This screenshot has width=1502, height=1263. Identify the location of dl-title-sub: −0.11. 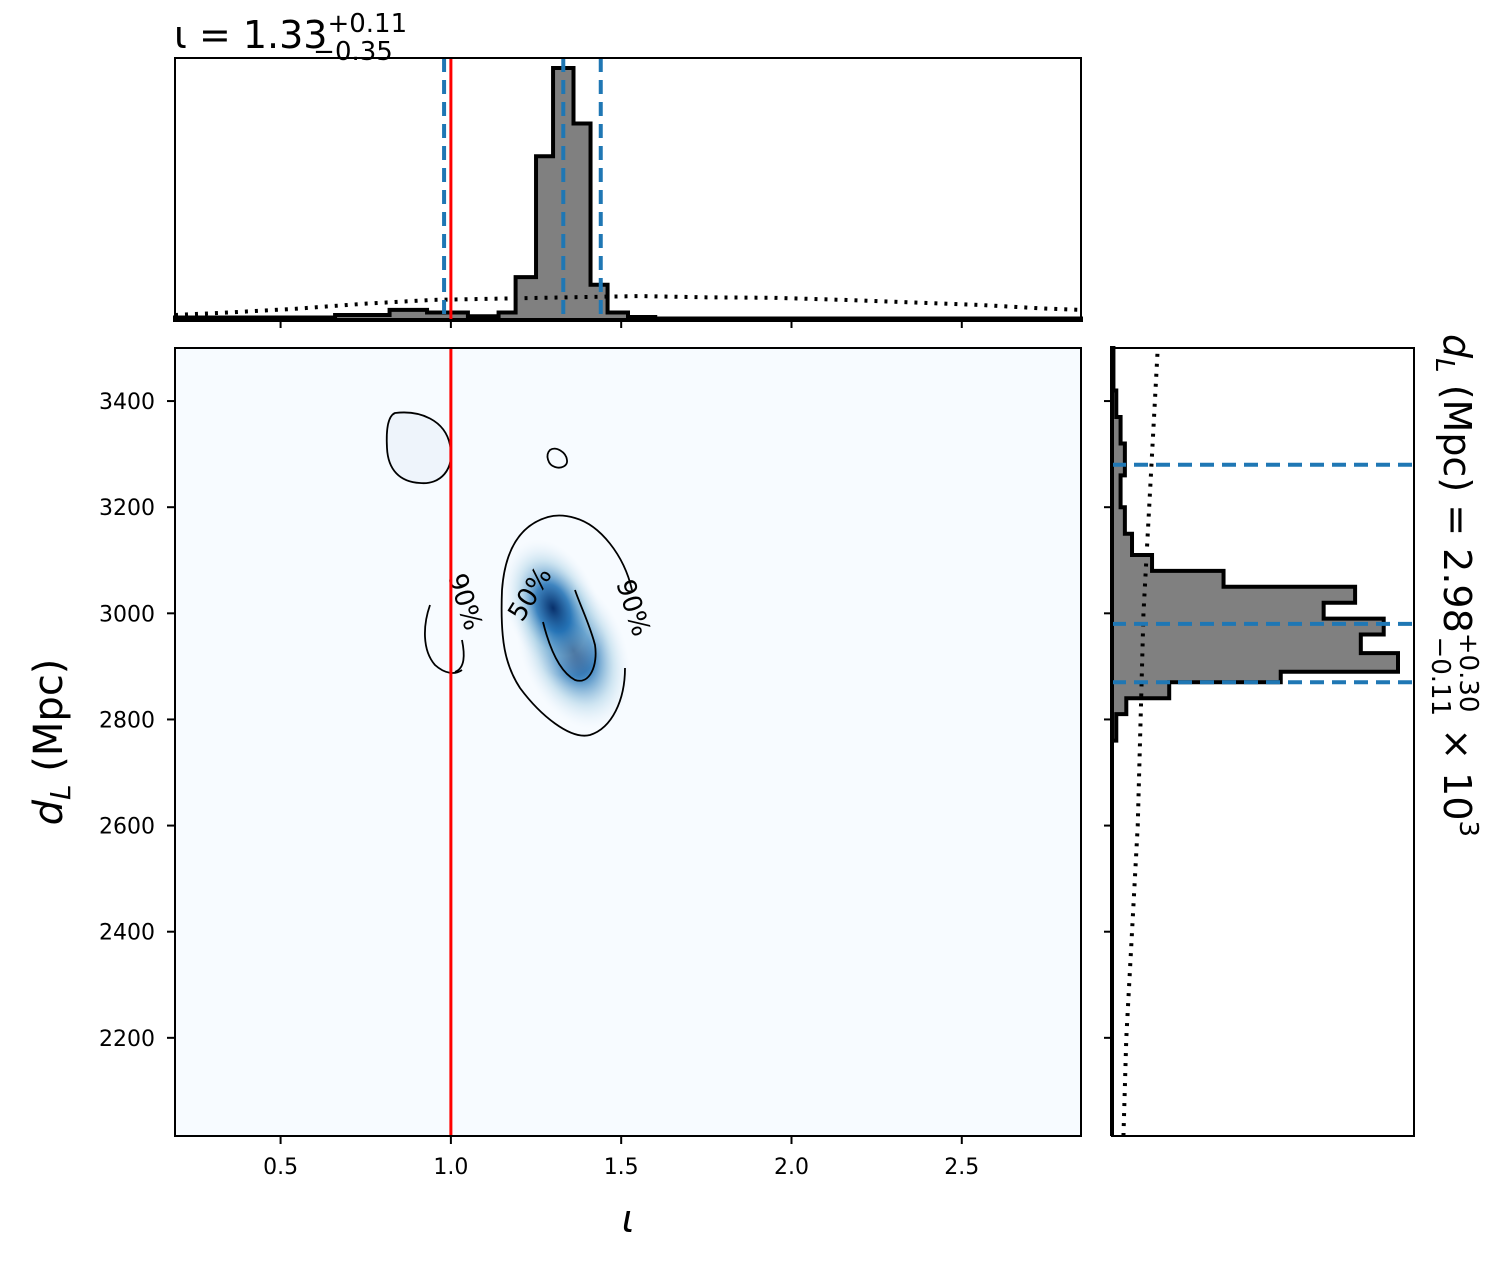
(1440, 676).